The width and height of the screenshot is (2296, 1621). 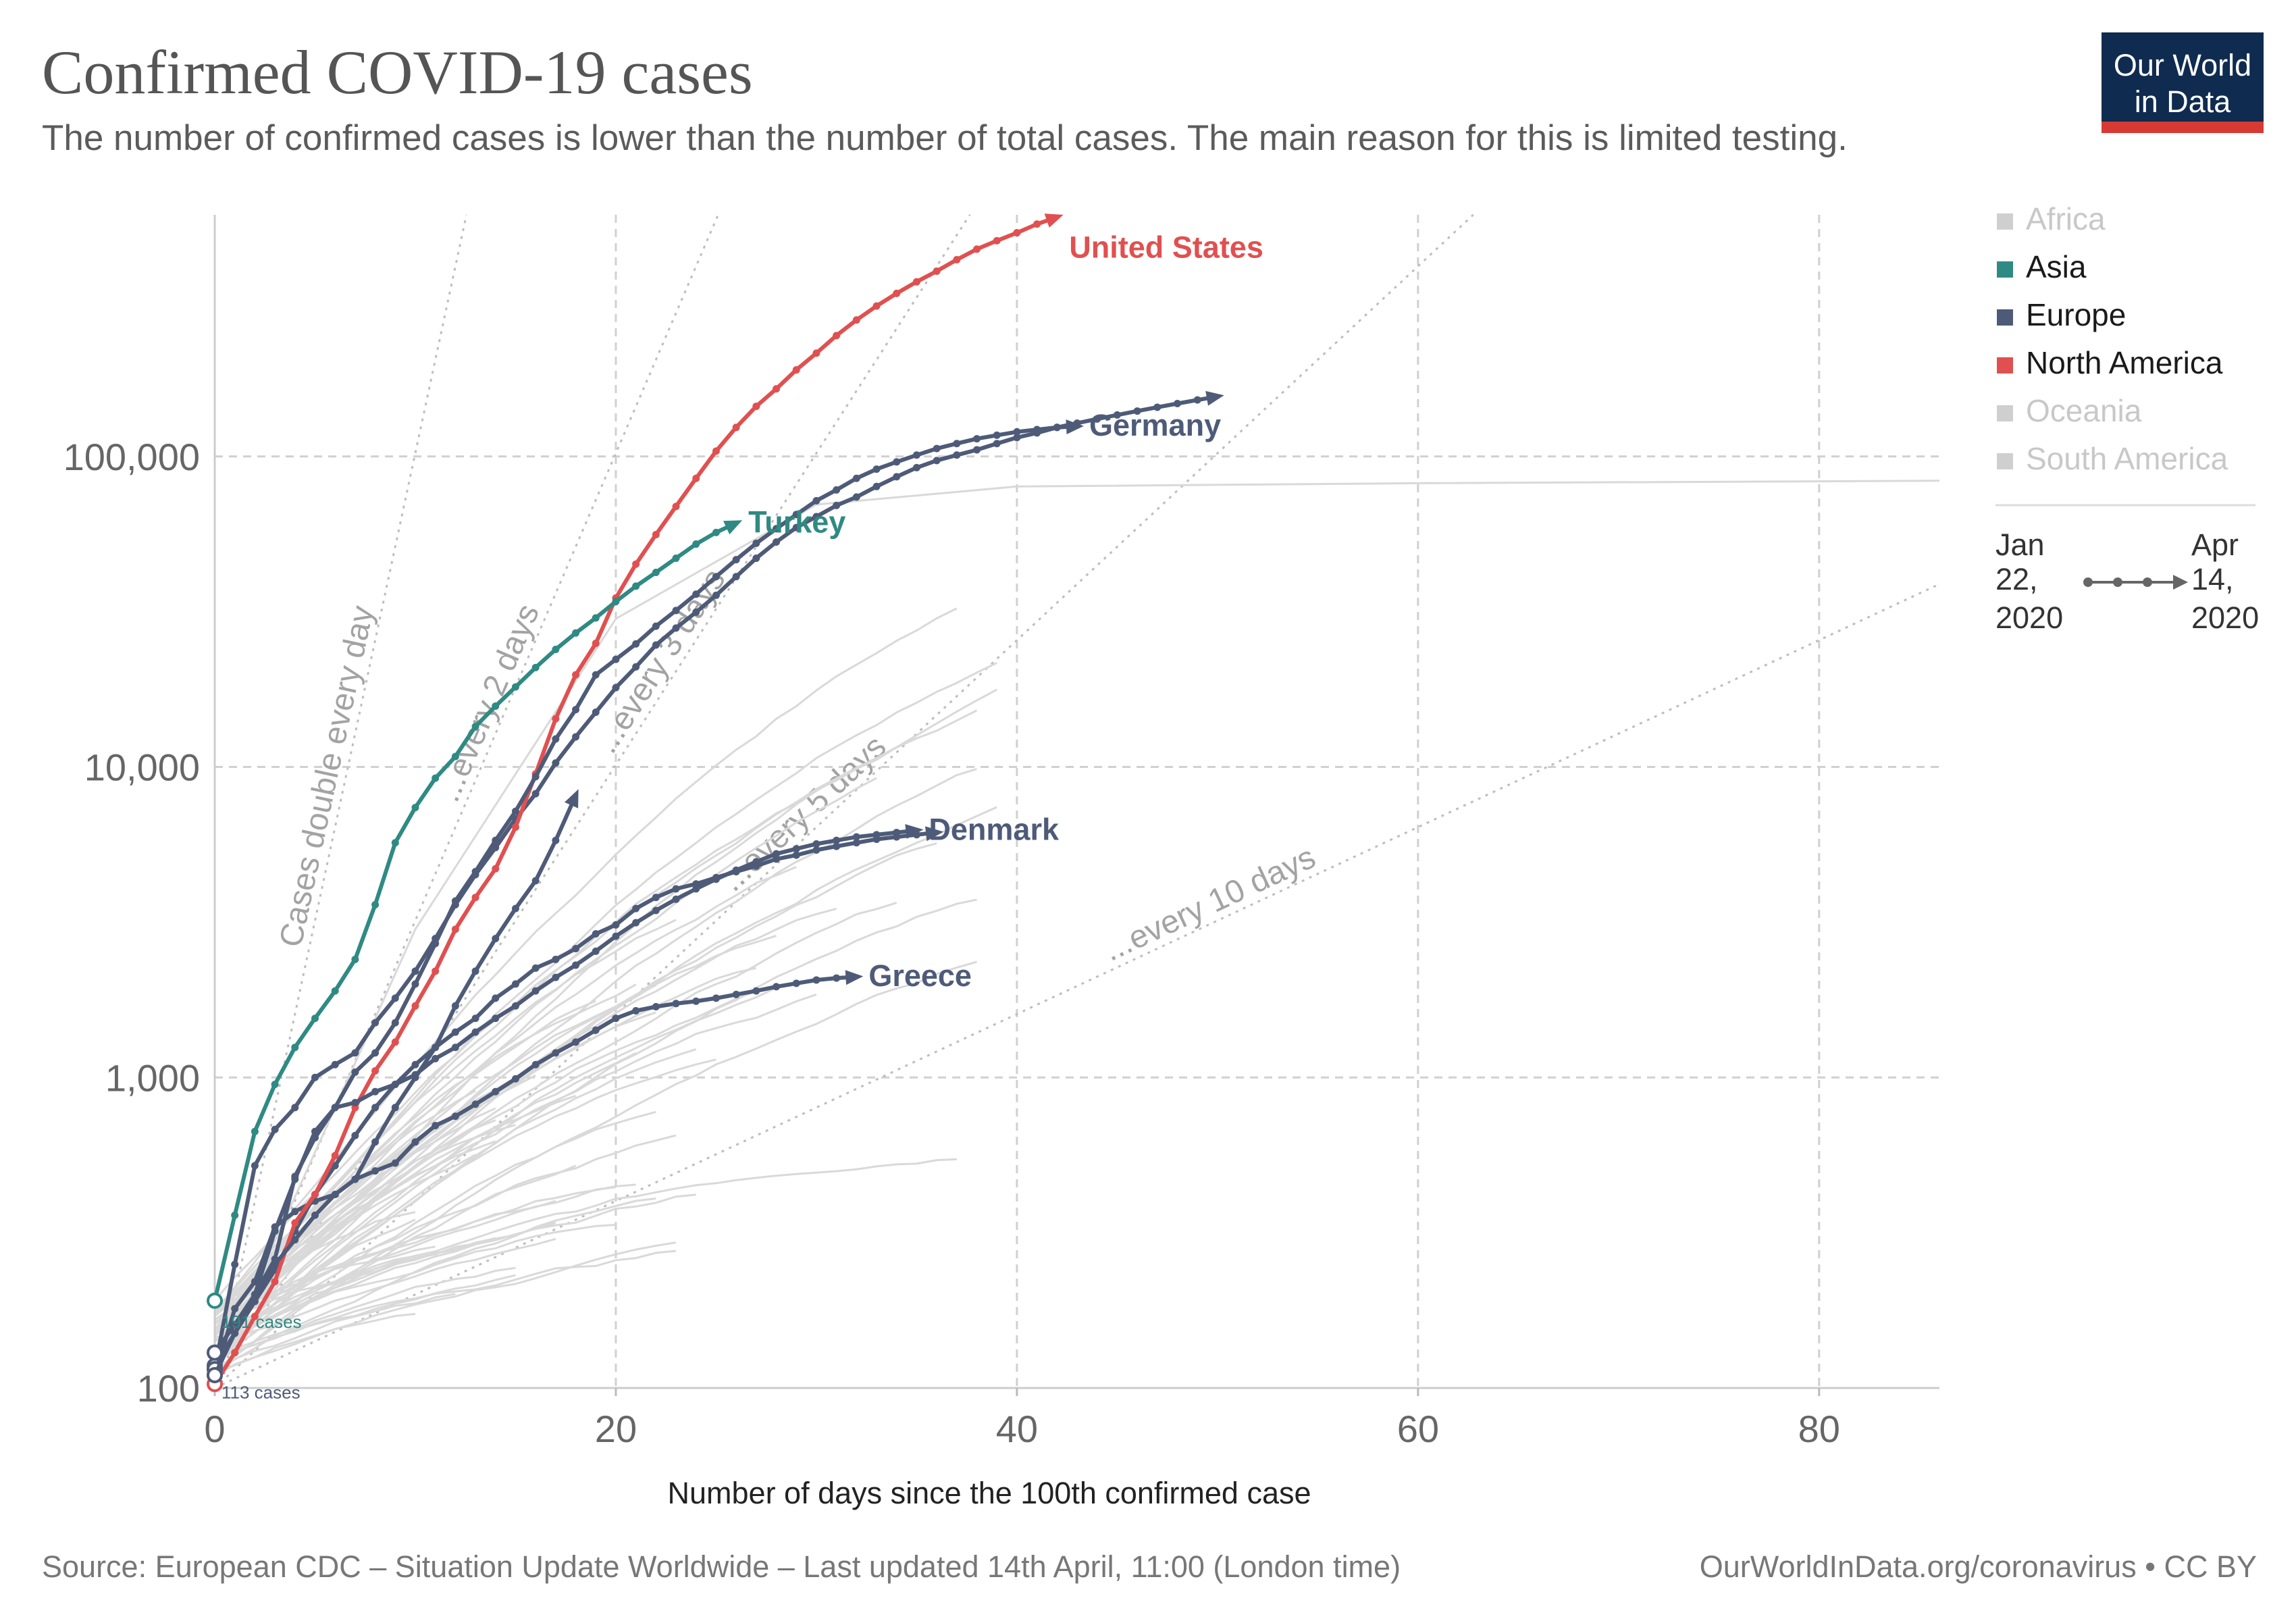 What do you see at coordinates (1819, 1429) in the screenshot?
I see `x-tick-label: 80` at bounding box center [1819, 1429].